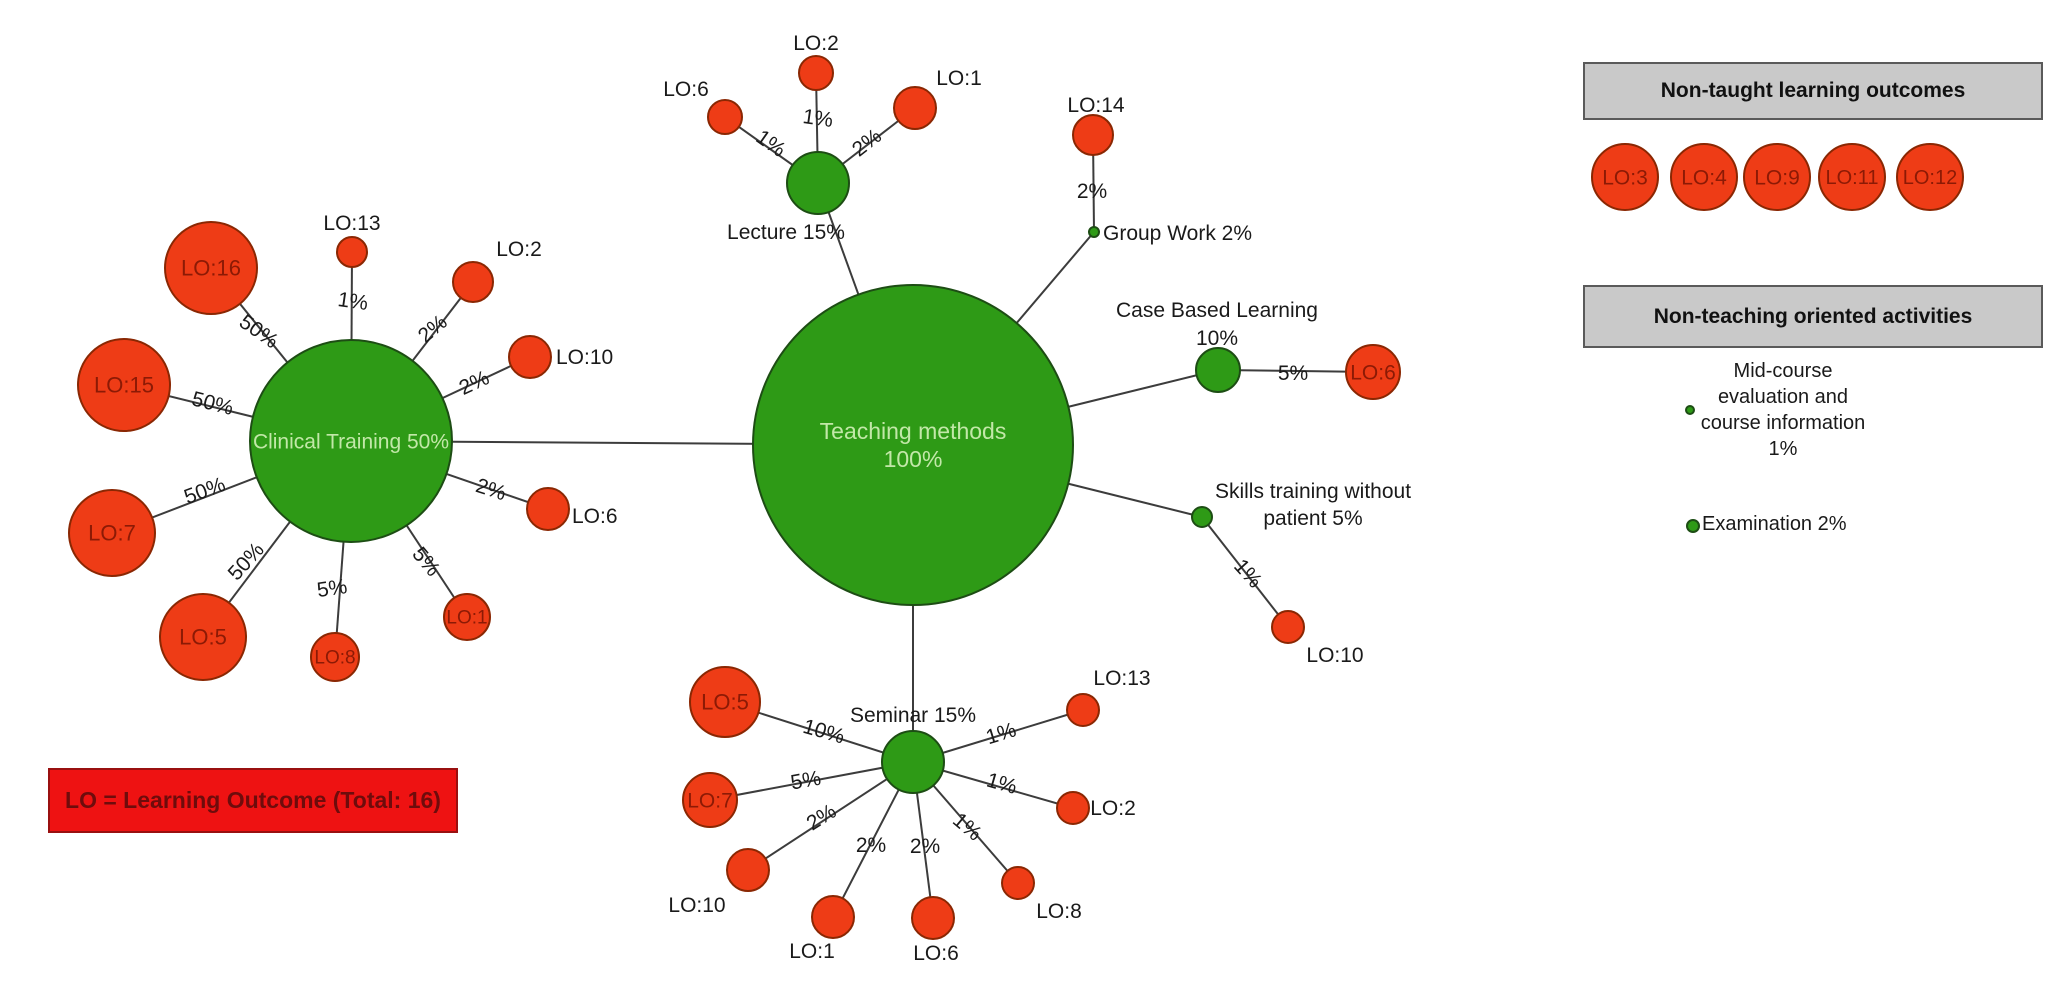 This screenshot has height=1001, width=2059. What do you see at coordinates (913, 715) in the screenshot?
I see `node-label-seminar: Seminar 15%` at bounding box center [913, 715].